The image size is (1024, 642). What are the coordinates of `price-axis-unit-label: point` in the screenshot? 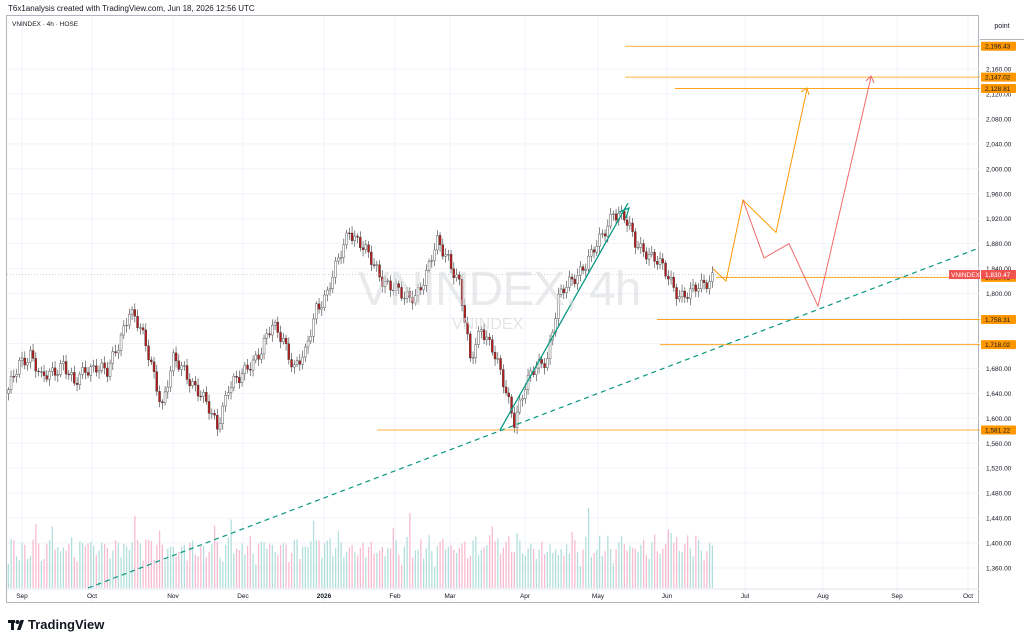 It's located at (1002, 27).